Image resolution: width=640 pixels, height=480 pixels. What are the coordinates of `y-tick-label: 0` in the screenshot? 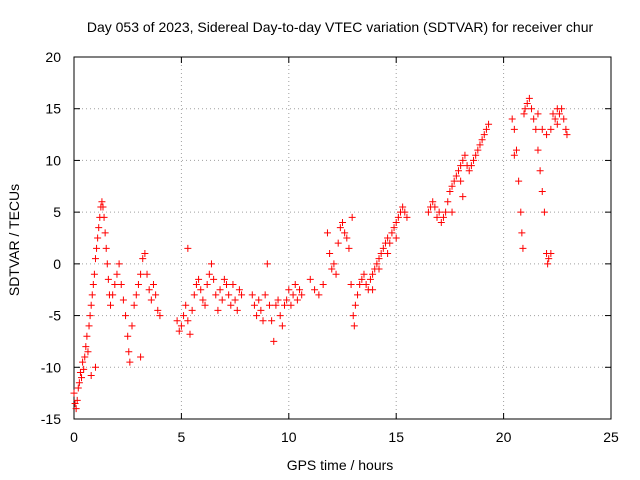 It's located at (57, 264).